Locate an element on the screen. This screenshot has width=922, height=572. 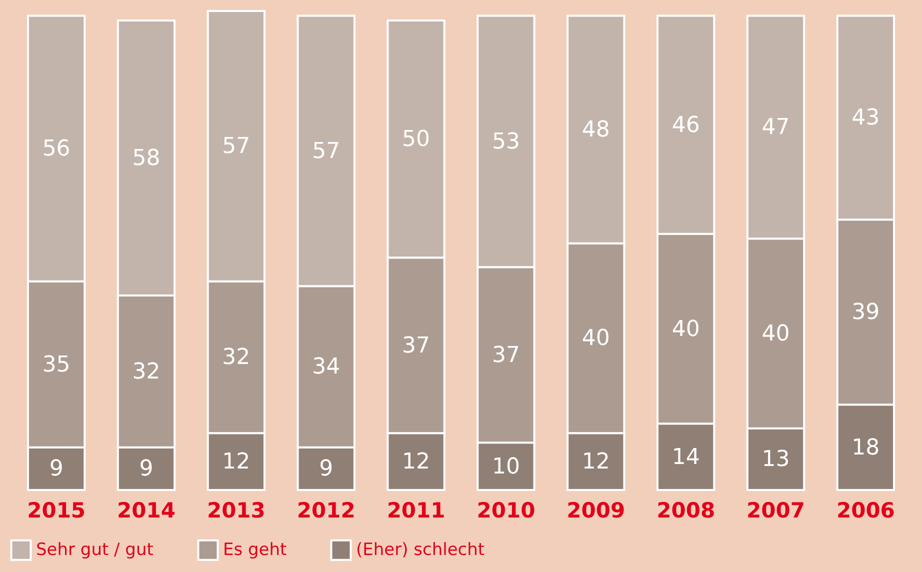
data-label: 47 is located at coordinates (776, 127).